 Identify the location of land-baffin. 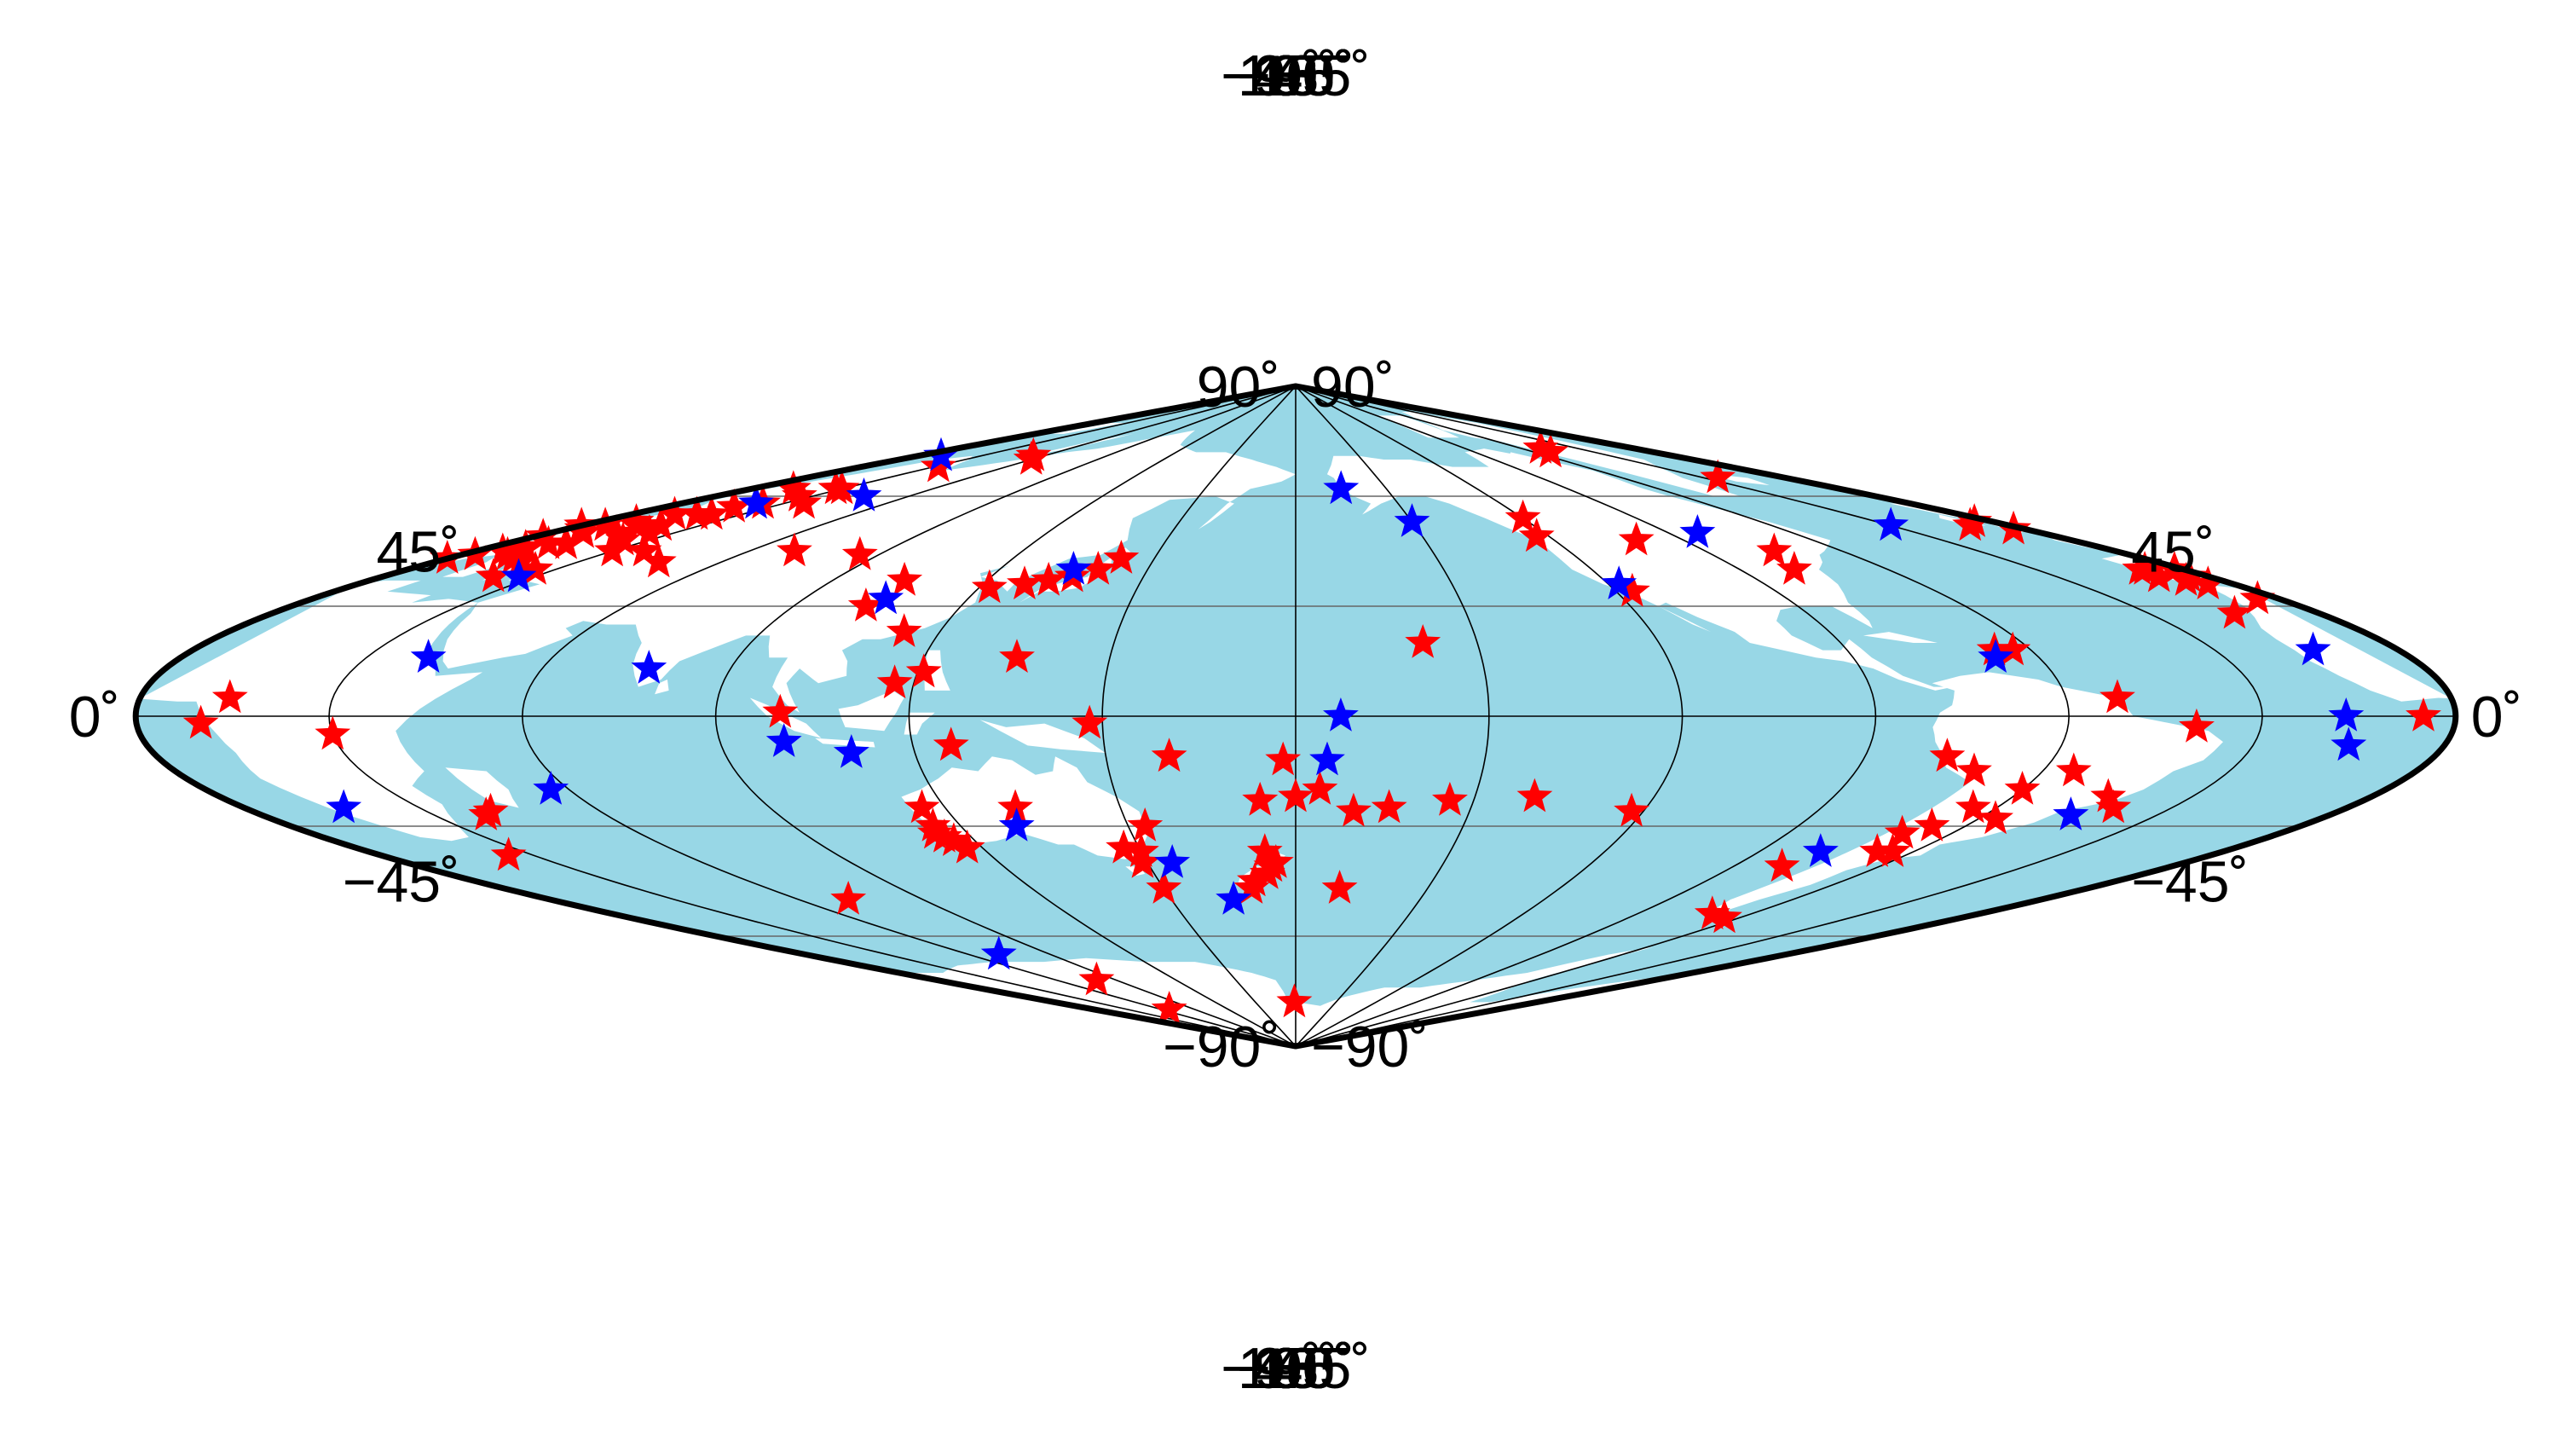
(1574, 470).